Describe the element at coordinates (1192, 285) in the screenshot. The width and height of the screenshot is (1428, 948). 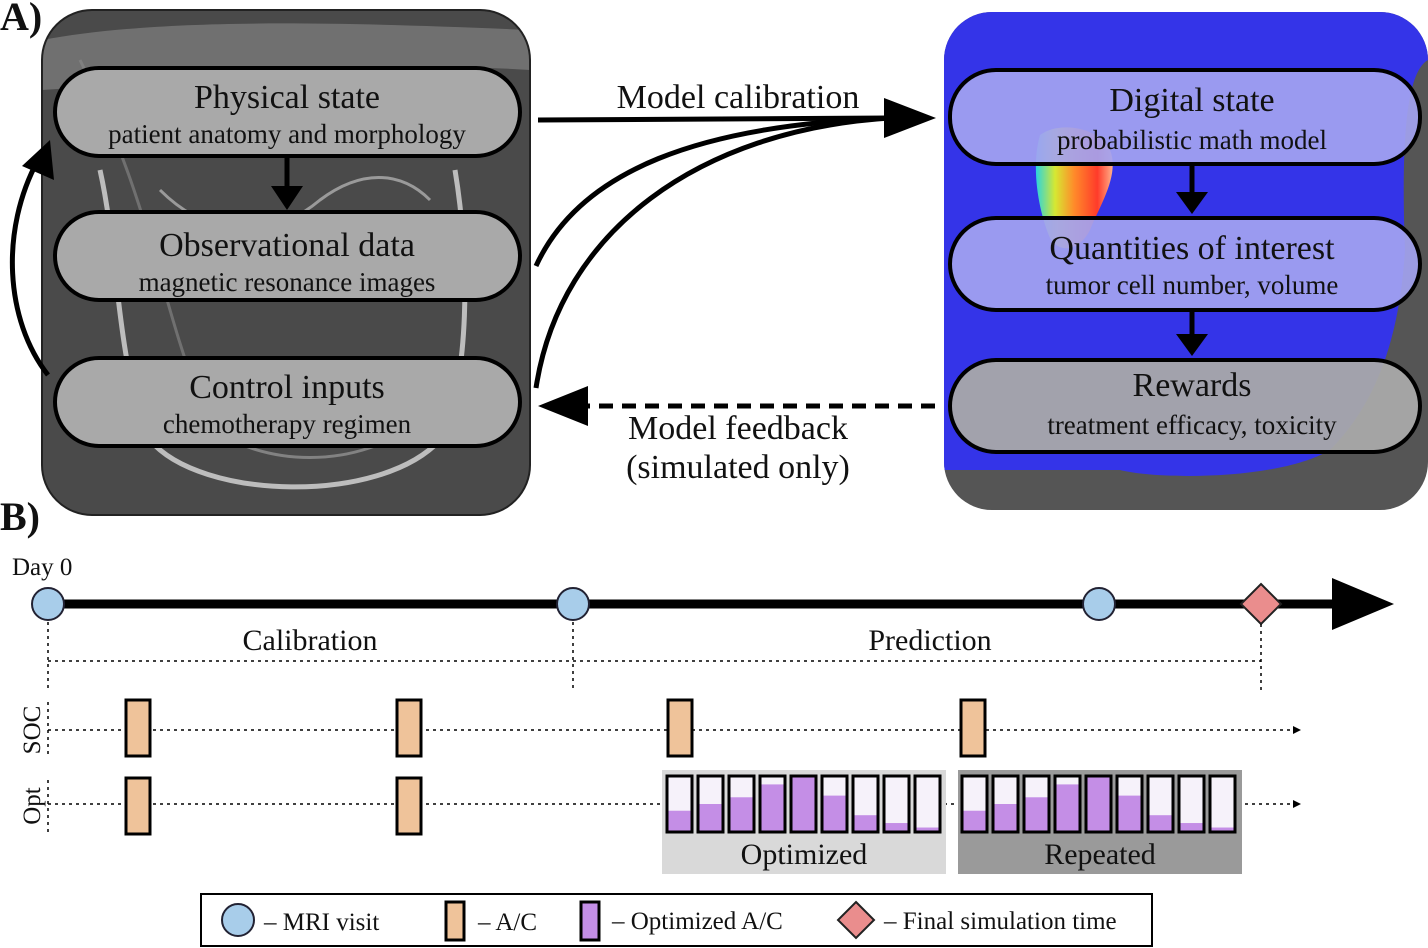
I see `quantities-subtitle: tumor cell number, volume` at that location.